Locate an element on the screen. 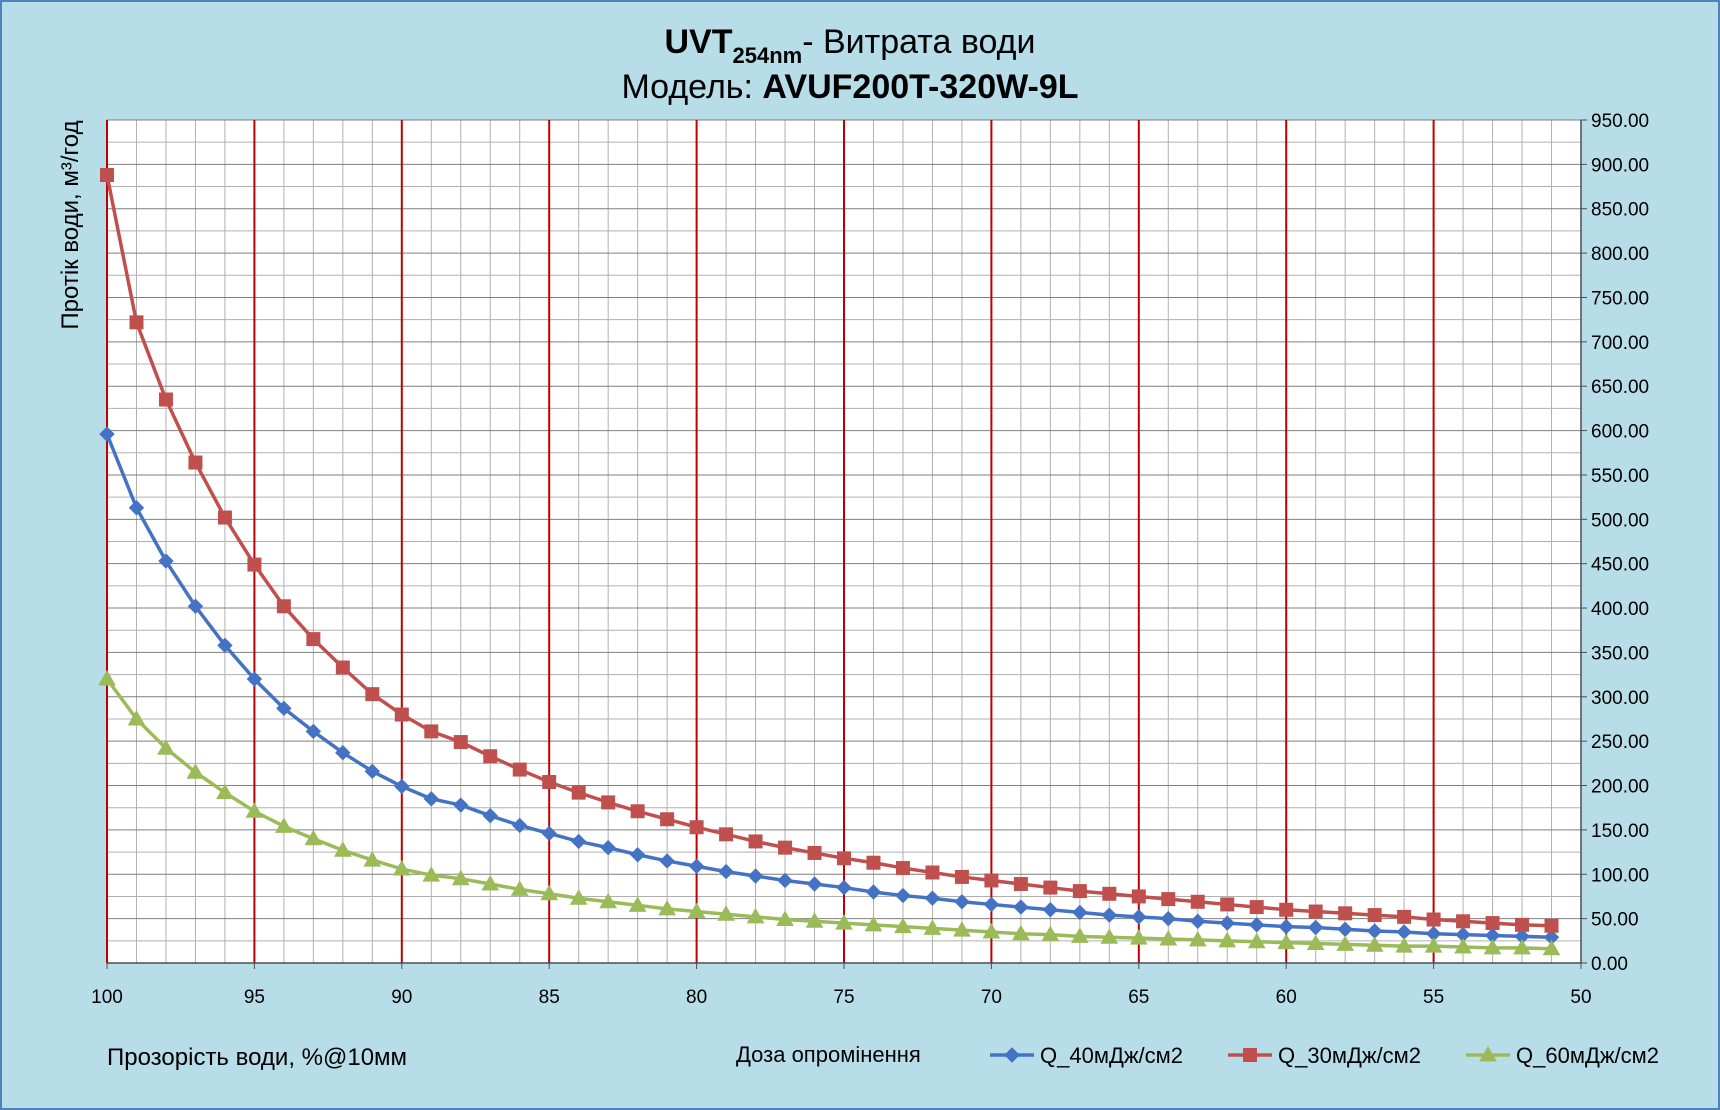 Image resolution: width=1720 pixels, height=1110 pixels. x-tick-label: 80 is located at coordinates (696, 997).